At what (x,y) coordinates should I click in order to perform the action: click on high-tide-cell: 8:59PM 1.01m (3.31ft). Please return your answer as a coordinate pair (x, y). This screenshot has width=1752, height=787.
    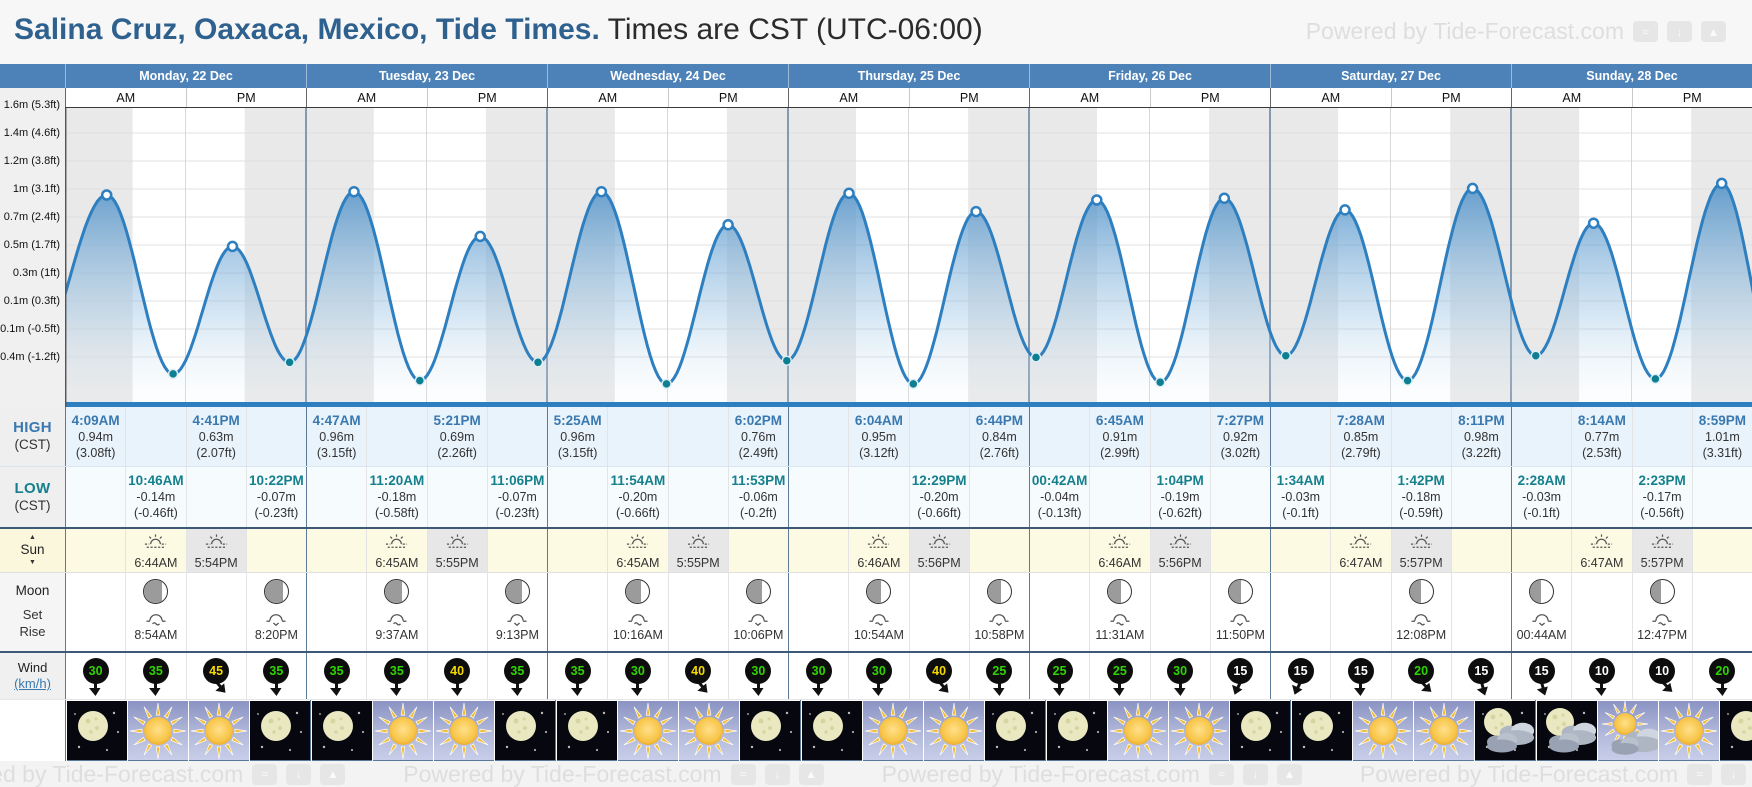
    Looking at the image, I should click on (1721, 436).